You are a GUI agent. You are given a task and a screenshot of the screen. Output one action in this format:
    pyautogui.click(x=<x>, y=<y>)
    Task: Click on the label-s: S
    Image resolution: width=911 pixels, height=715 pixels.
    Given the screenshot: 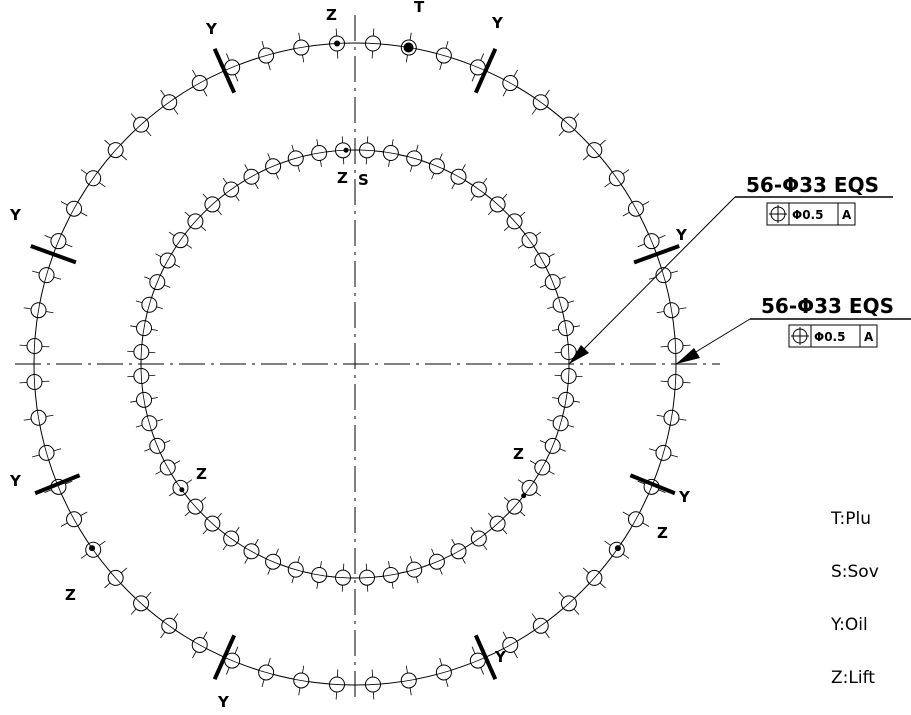 What is the action you would take?
    pyautogui.click(x=363, y=180)
    